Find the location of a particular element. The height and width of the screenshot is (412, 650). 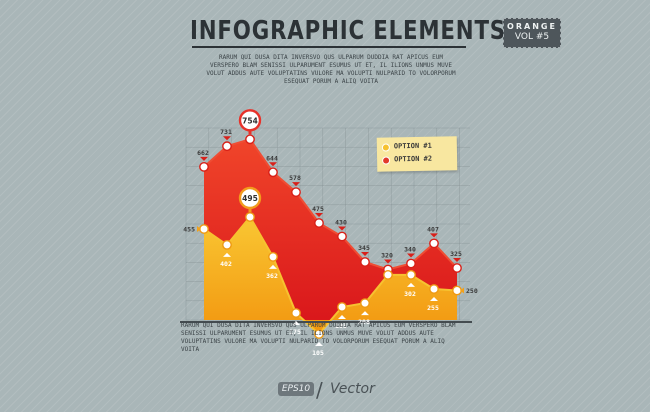

option-2-value-label: 430 is located at coordinates (341, 223).